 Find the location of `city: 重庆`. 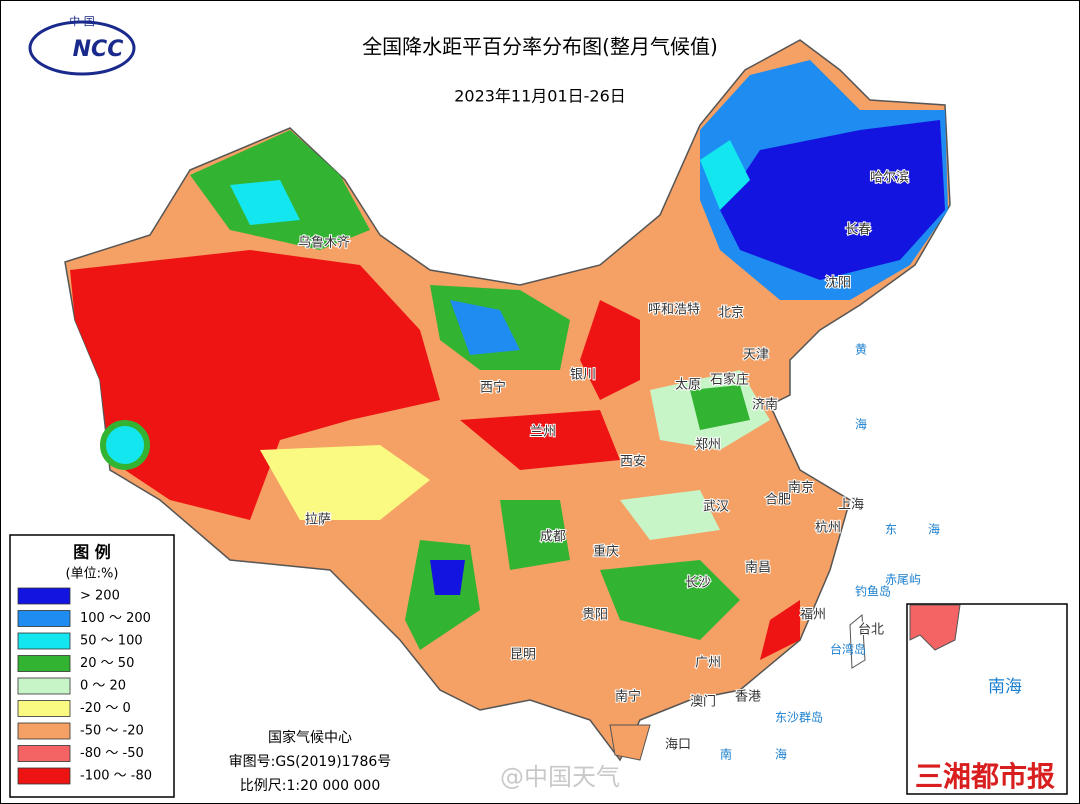

city: 重庆 is located at coordinates (606, 552).